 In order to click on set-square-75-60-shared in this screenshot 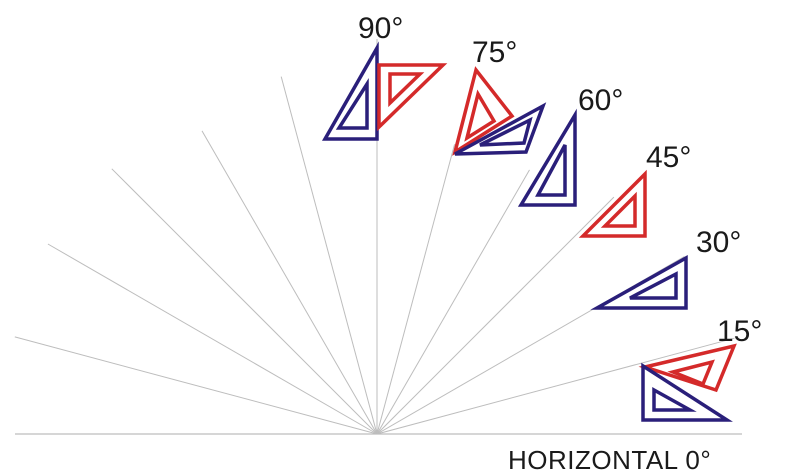, I will do `click(500, 129)`.